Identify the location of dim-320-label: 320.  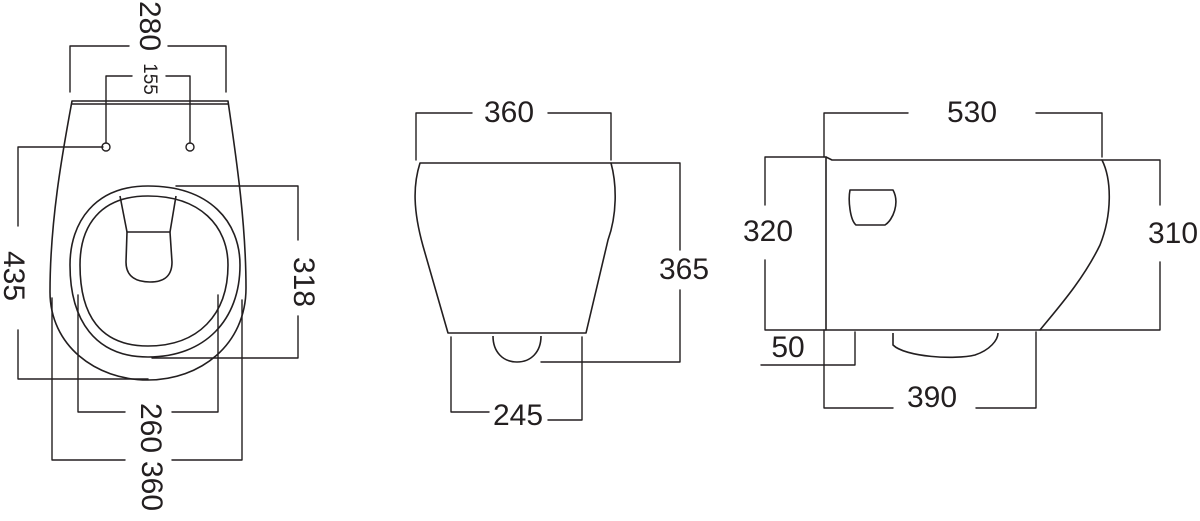
(768, 231).